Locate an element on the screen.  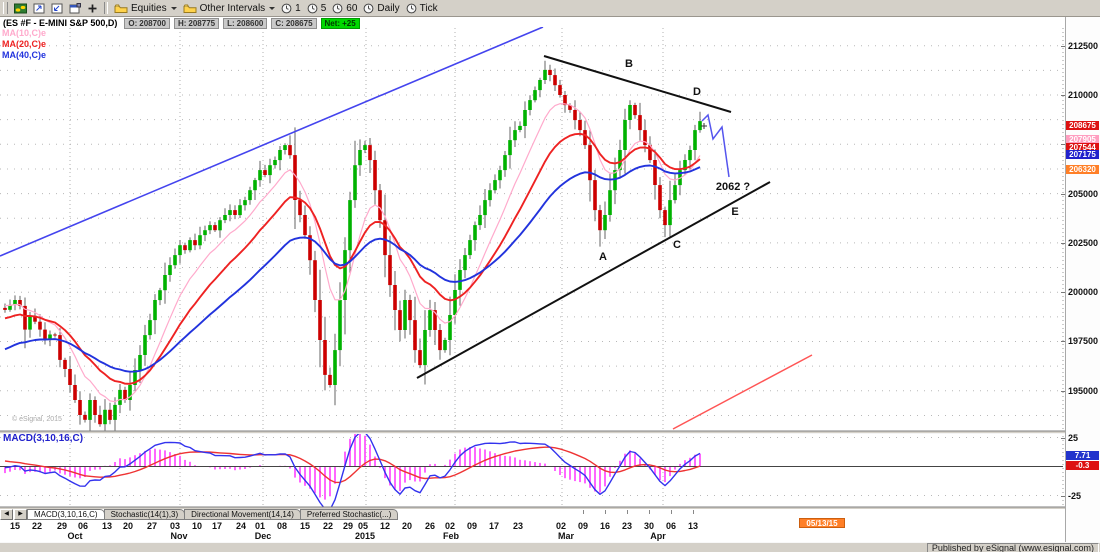
watermark: © eSignal, 2015 is located at coordinates (37, 419).